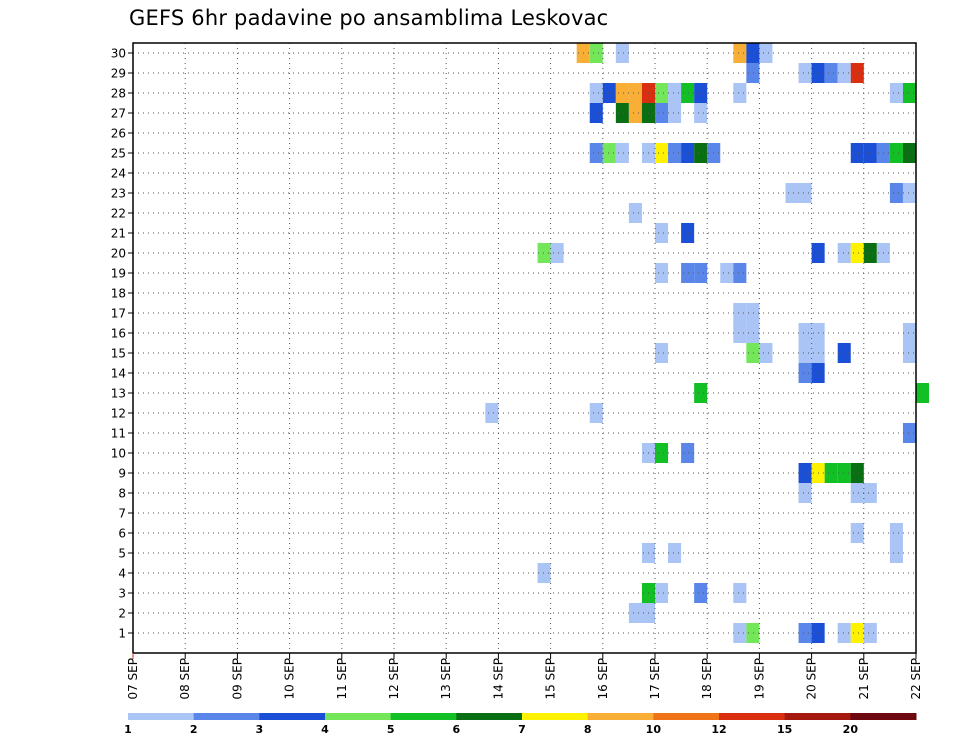  What do you see at coordinates (864, 679) in the screenshot?
I see `x-tick-label: 21 SEP` at bounding box center [864, 679].